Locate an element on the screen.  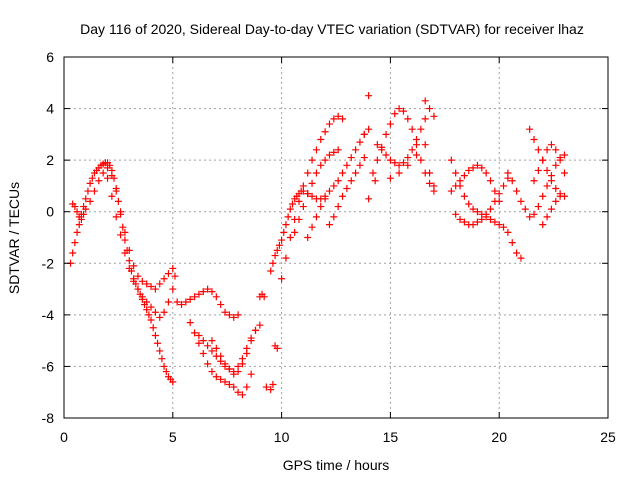
series-arc-o is located at coordinates (405, 137).